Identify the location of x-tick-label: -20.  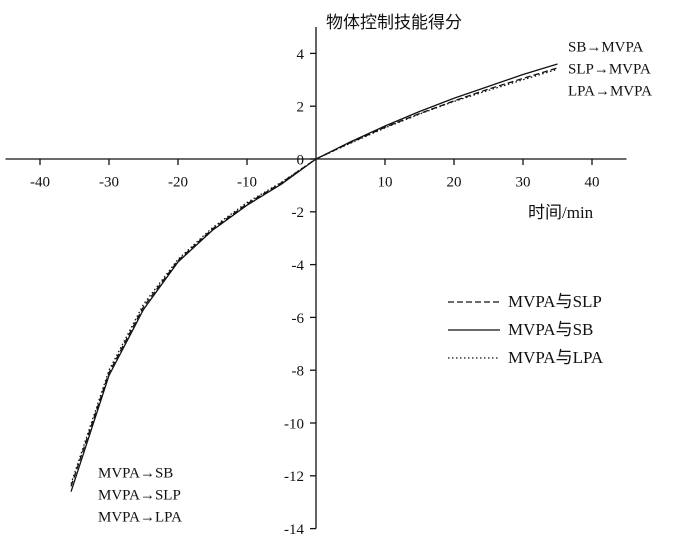
(178, 182).